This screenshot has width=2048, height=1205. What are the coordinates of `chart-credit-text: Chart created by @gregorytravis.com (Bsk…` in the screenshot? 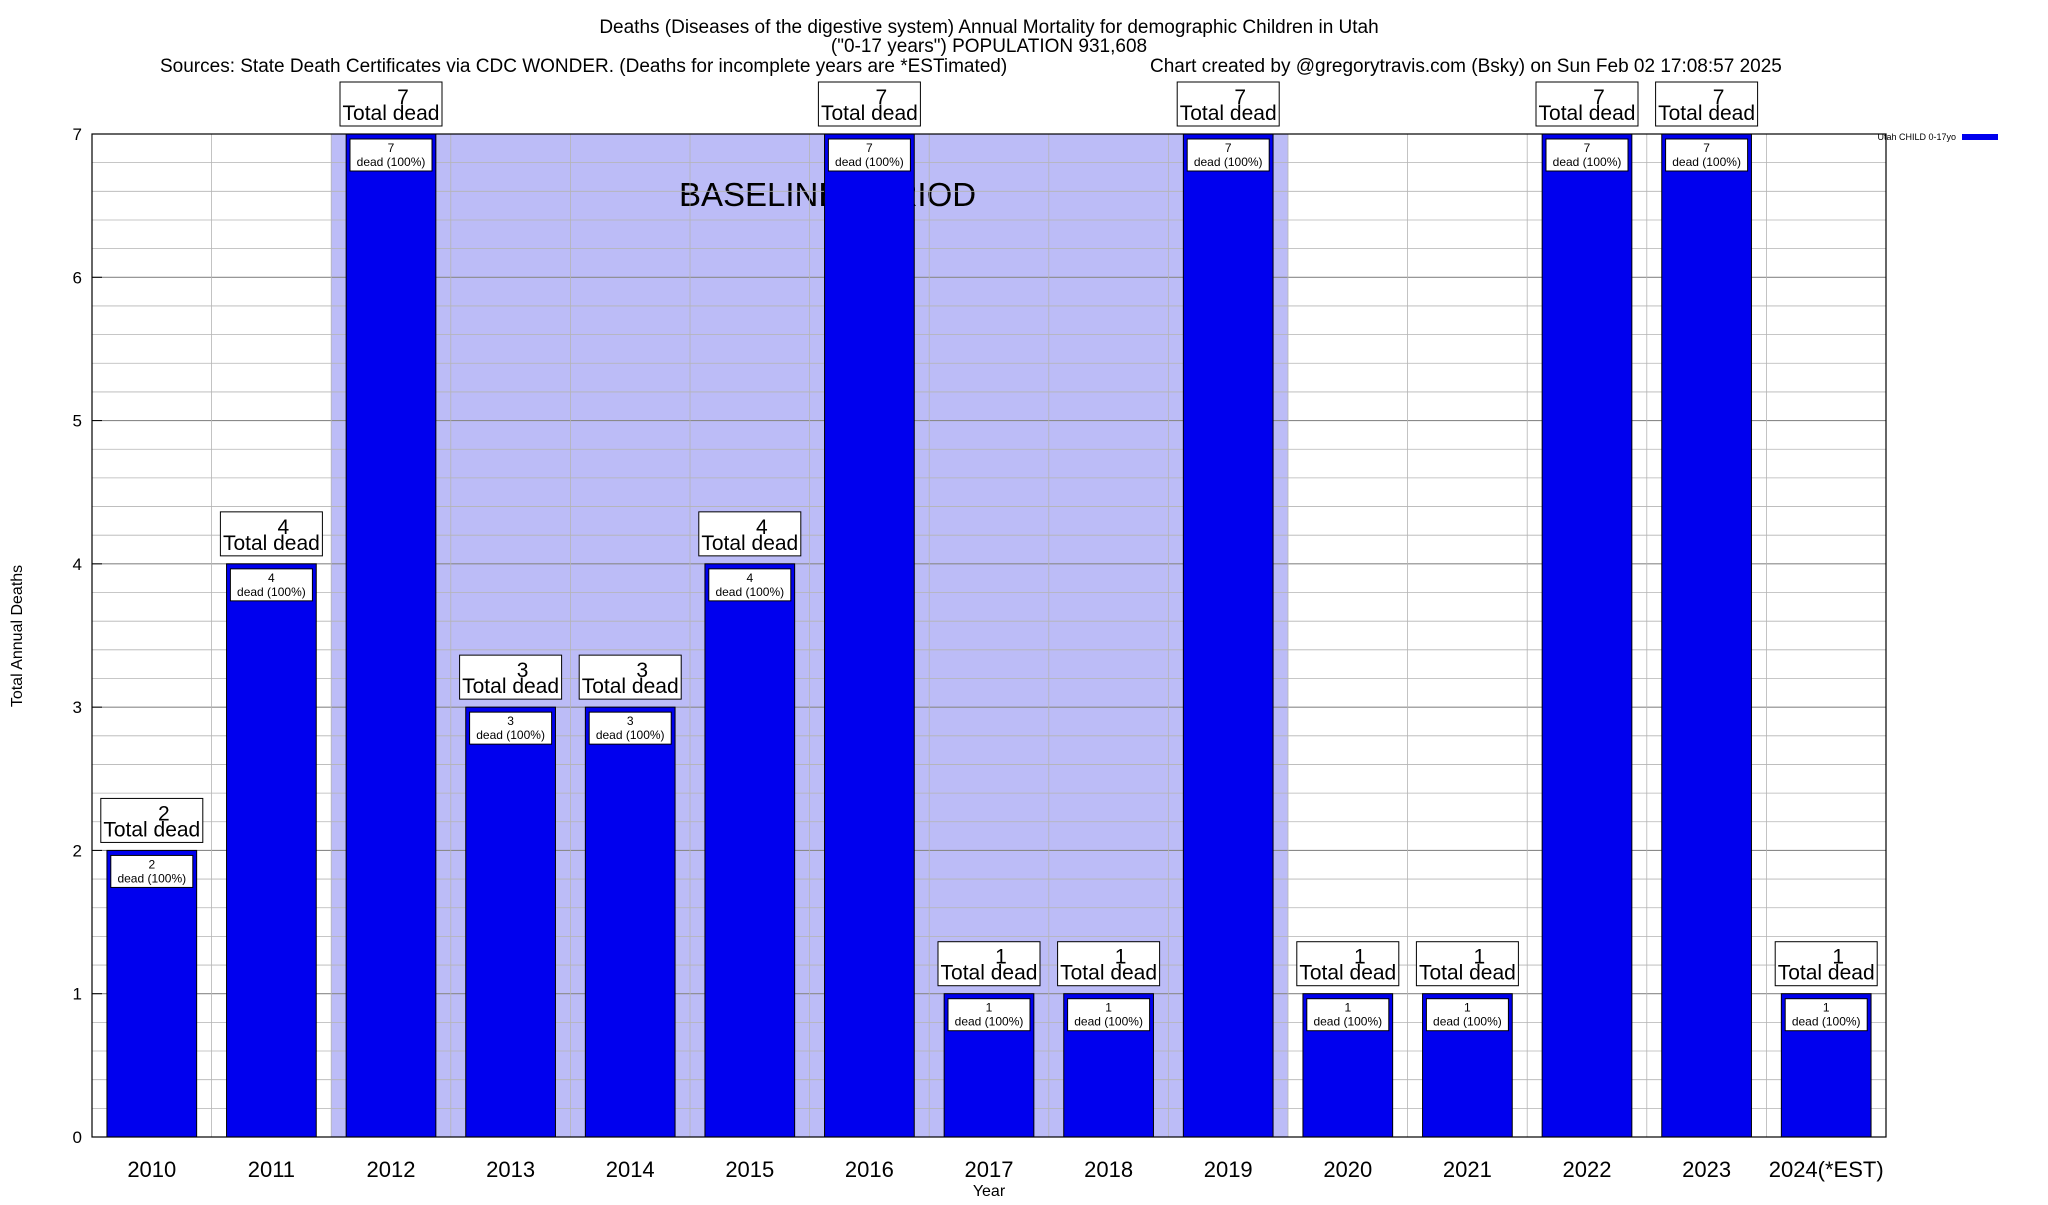 It's located at (1466, 66).